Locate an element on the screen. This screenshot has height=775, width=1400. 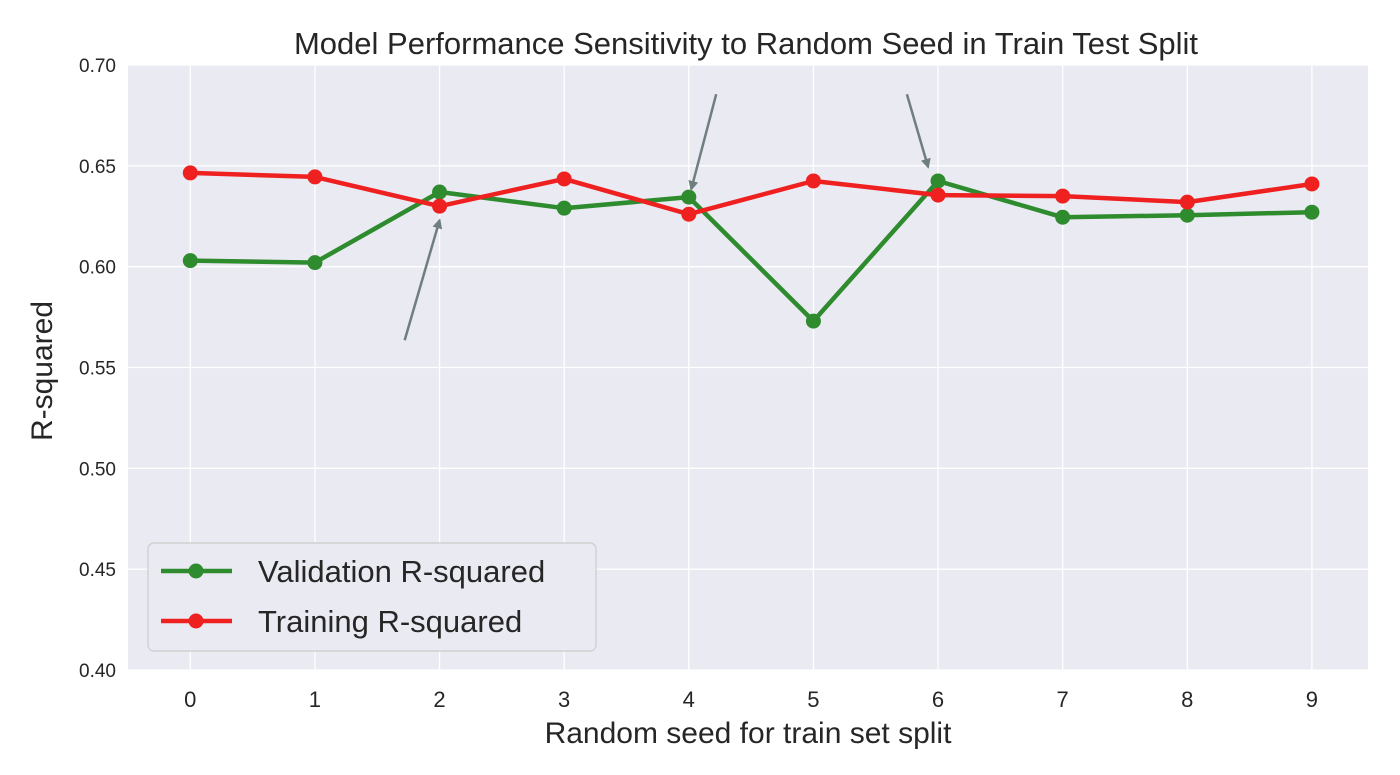
x-tick-label: 4 is located at coordinates (689, 699).